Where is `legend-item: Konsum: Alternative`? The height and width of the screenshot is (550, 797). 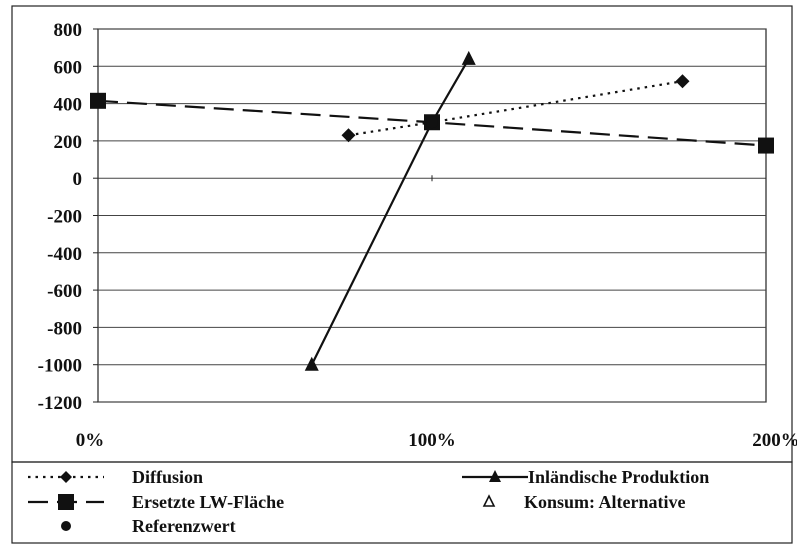 legend-item: Konsum: Alternative is located at coordinates (584, 502).